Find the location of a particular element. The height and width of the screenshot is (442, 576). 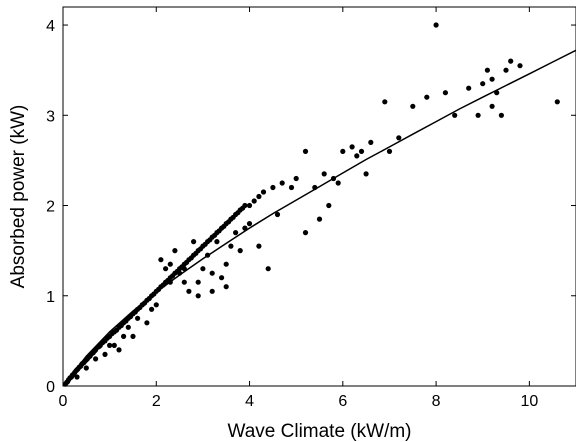

x-axis-label: Wave Climate (kW/m) is located at coordinates (319, 431).